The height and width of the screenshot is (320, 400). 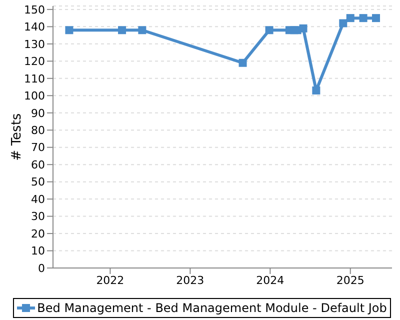 I want to click on x-tick-label: 2023, so click(x=190, y=280).